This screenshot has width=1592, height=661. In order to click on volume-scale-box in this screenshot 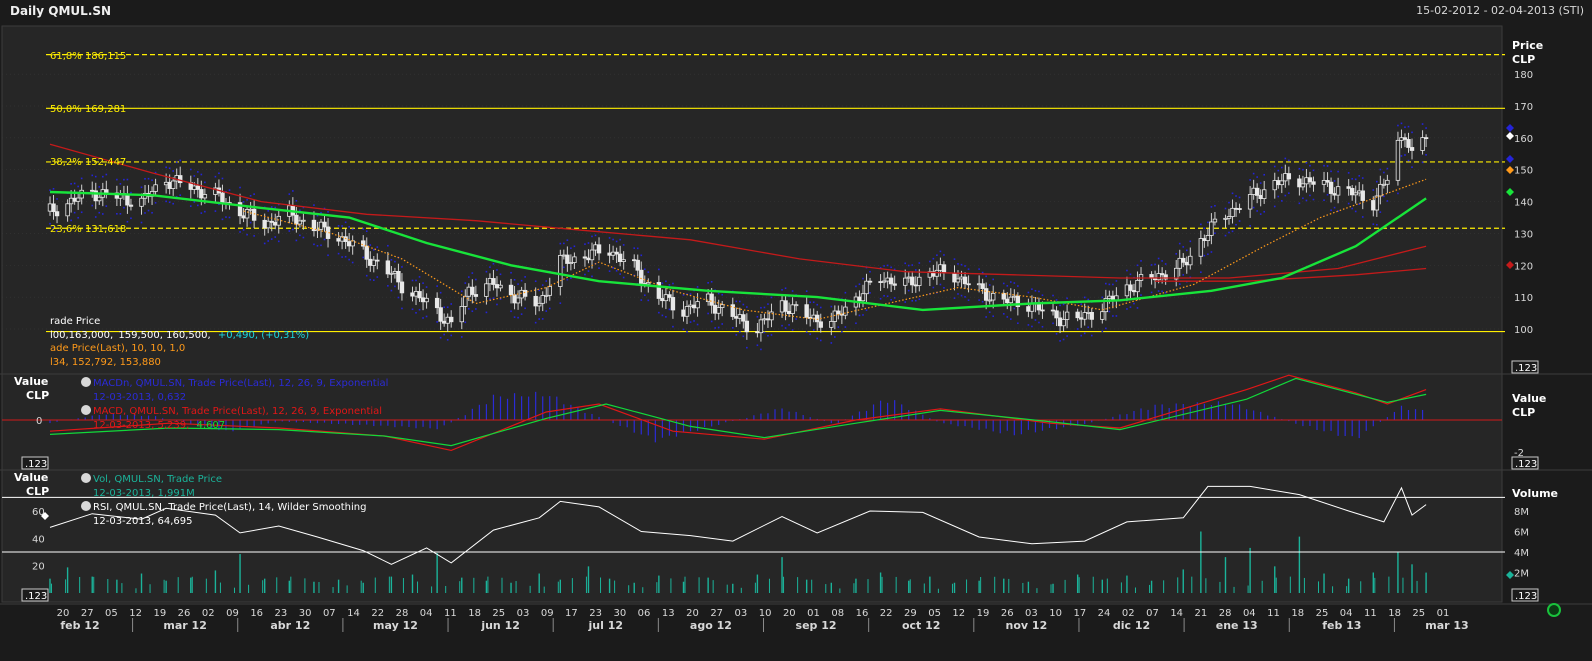, I will do `click(1525, 595)`.